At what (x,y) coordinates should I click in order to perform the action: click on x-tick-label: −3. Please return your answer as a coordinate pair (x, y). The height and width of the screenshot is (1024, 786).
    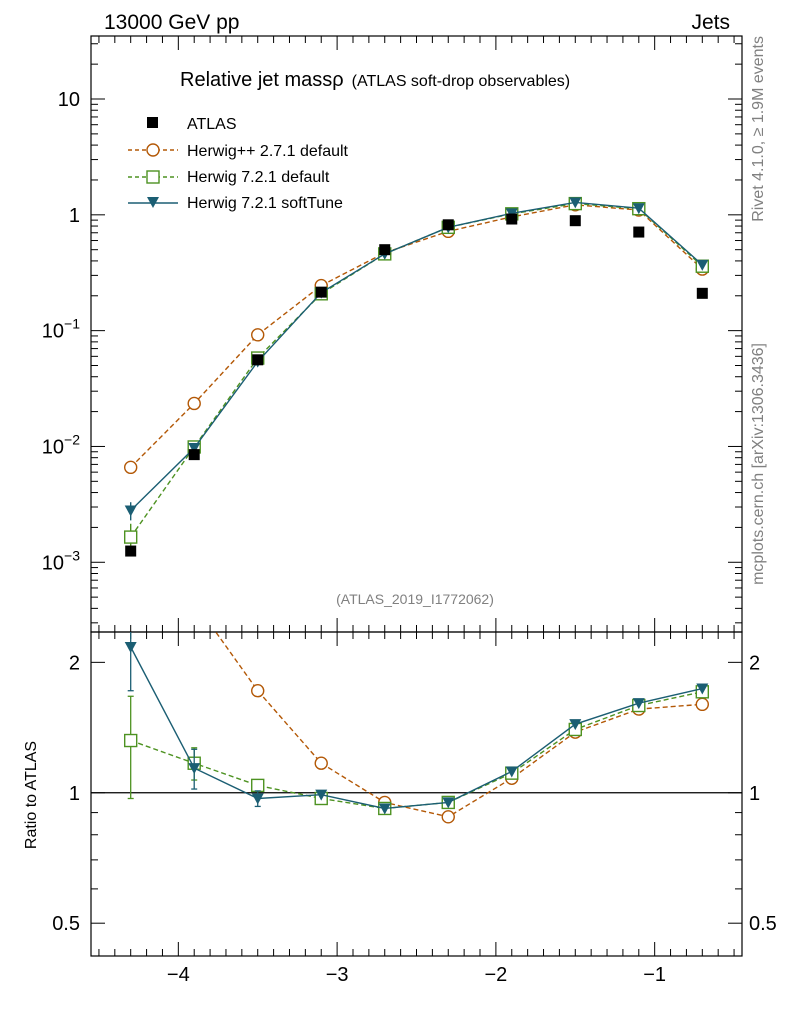
    Looking at the image, I should click on (337, 975).